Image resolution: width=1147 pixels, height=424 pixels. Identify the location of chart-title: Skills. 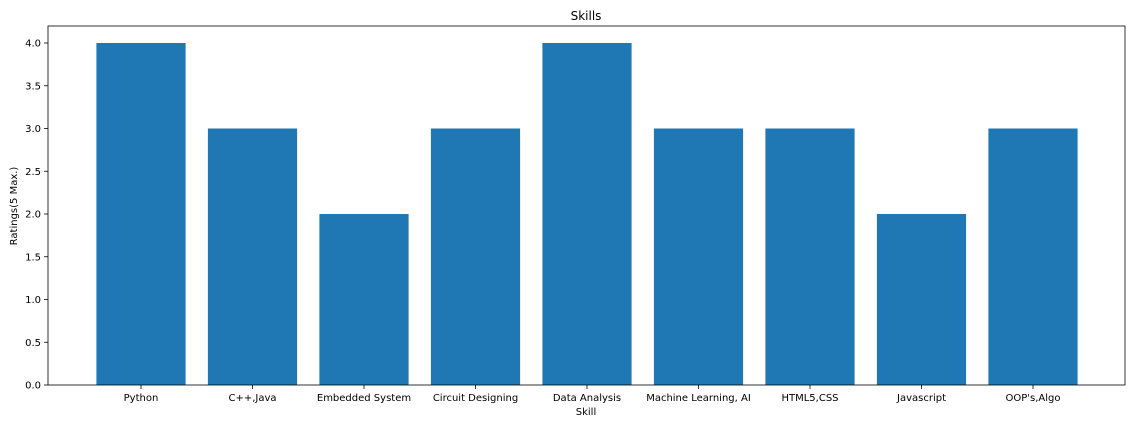
(586, 16).